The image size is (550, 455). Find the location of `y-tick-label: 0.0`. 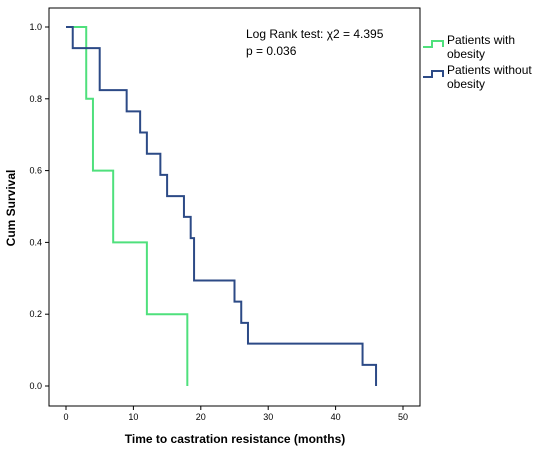

y-tick-label: 0.0 is located at coordinates (35, 386).